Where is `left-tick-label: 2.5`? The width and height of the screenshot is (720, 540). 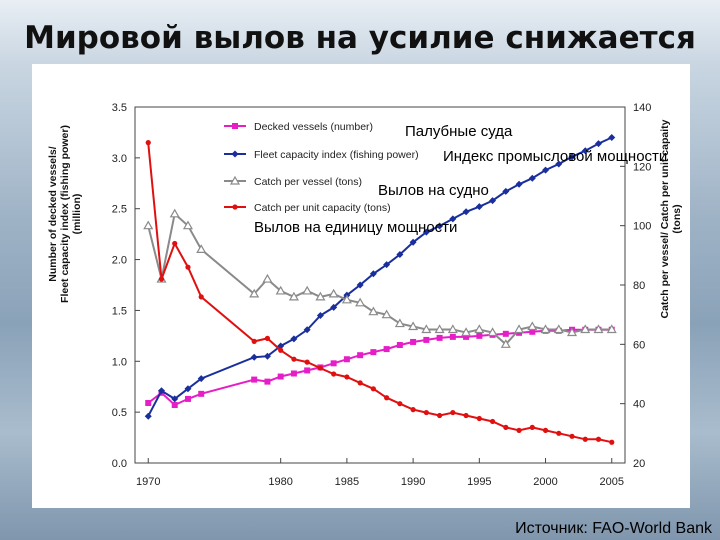 left-tick-label: 2.5 is located at coordinates (119, 210).